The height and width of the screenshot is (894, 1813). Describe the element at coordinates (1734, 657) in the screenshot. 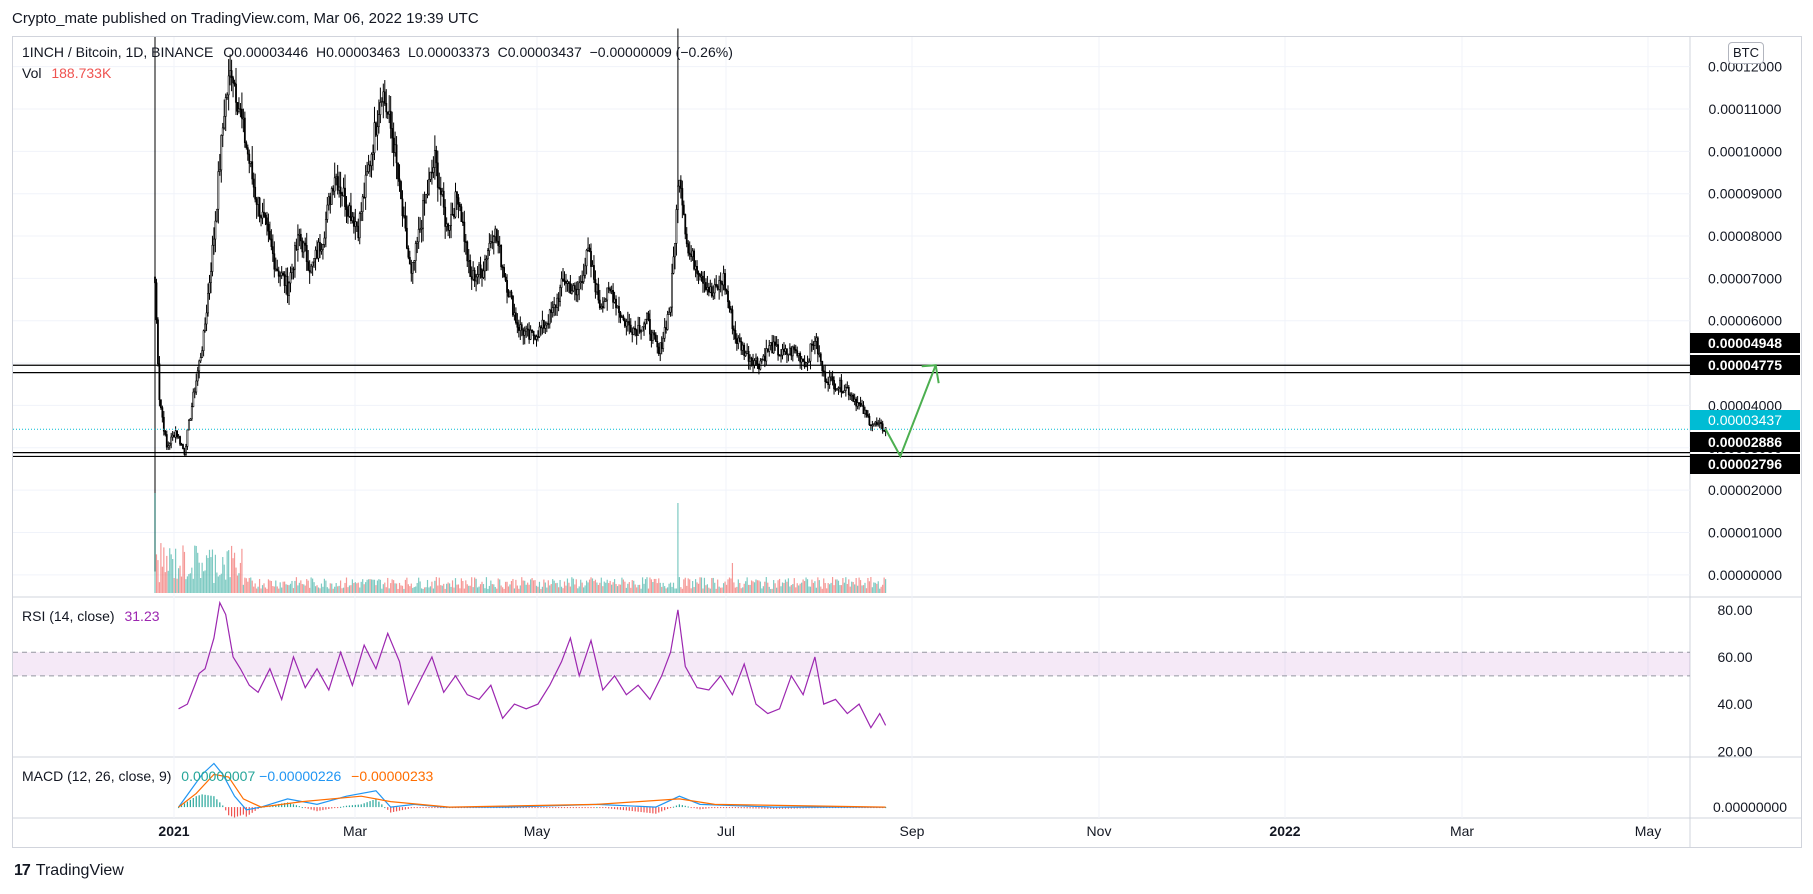

I see `rsi-tick-label: 60.00` at that location.